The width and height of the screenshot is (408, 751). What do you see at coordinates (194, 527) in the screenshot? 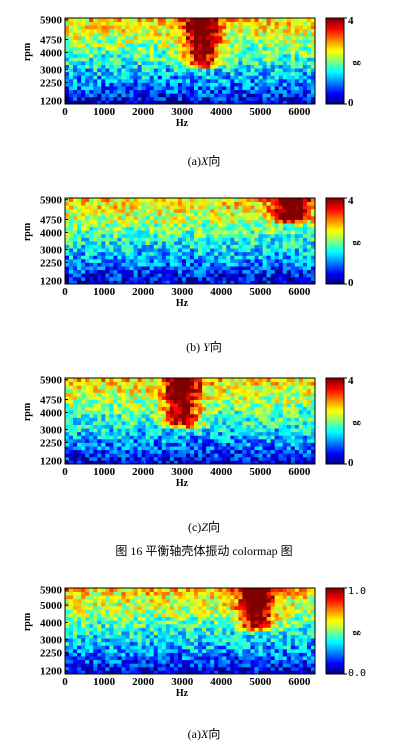
I see `caption-prefix: (c)` at bounding box center [194, 527].